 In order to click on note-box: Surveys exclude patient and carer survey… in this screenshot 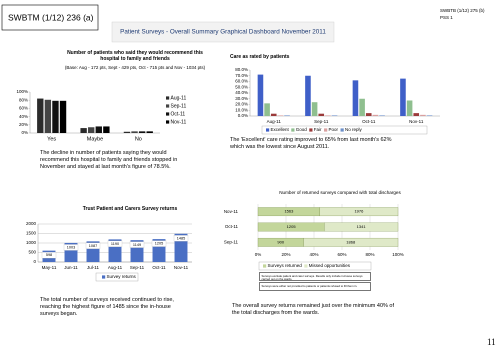, I will do `click(315, 276)`.